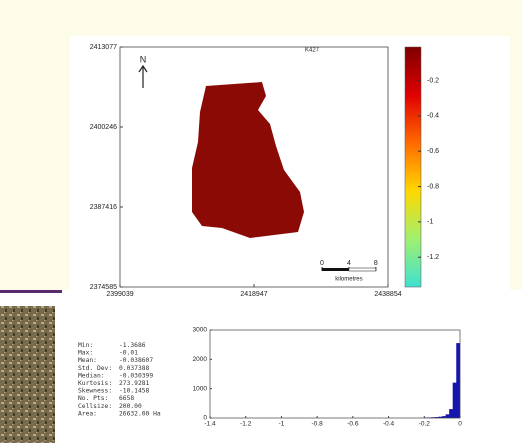 This screenshot has width=522, height=443. Describe the element at coordinates (119, 294) in the screenshot. I see `x-tick-label: 2399039` at that location.